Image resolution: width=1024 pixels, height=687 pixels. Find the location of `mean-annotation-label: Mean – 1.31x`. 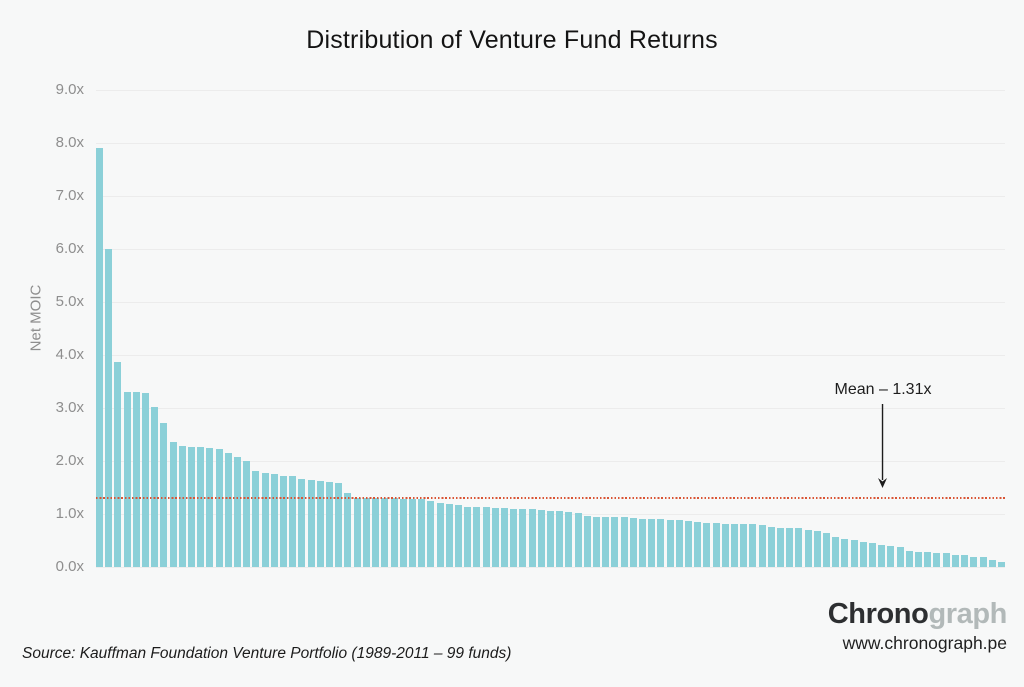

mean-annotation-label: Mean – 1.31x is located at coordinates (883, 389).